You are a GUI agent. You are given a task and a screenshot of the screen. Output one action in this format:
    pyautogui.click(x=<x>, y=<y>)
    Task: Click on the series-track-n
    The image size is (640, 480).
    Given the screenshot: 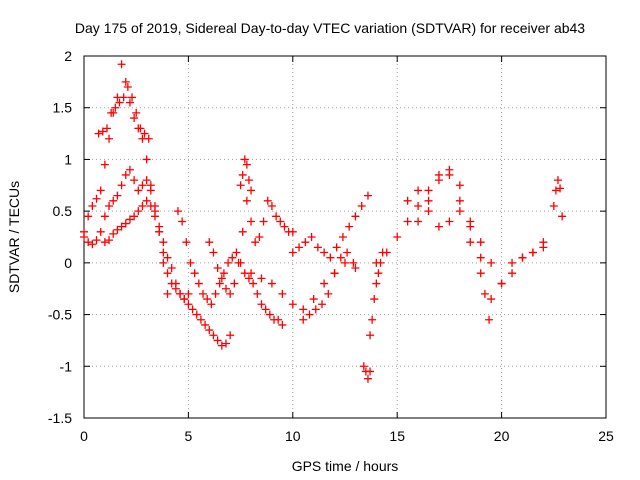 What is the action you would take?
    pyautogui.click(x=475, y=237)
    